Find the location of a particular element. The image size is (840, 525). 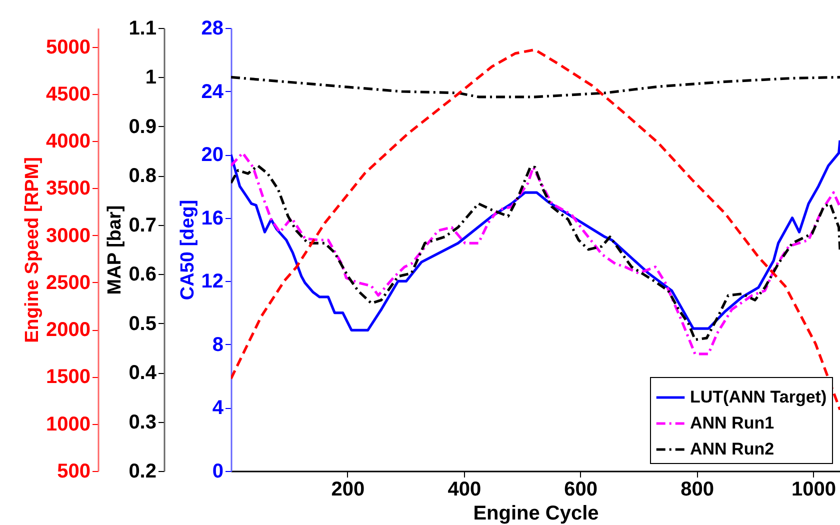

x-tick-label: 400 is located at coordinates (465, 489).